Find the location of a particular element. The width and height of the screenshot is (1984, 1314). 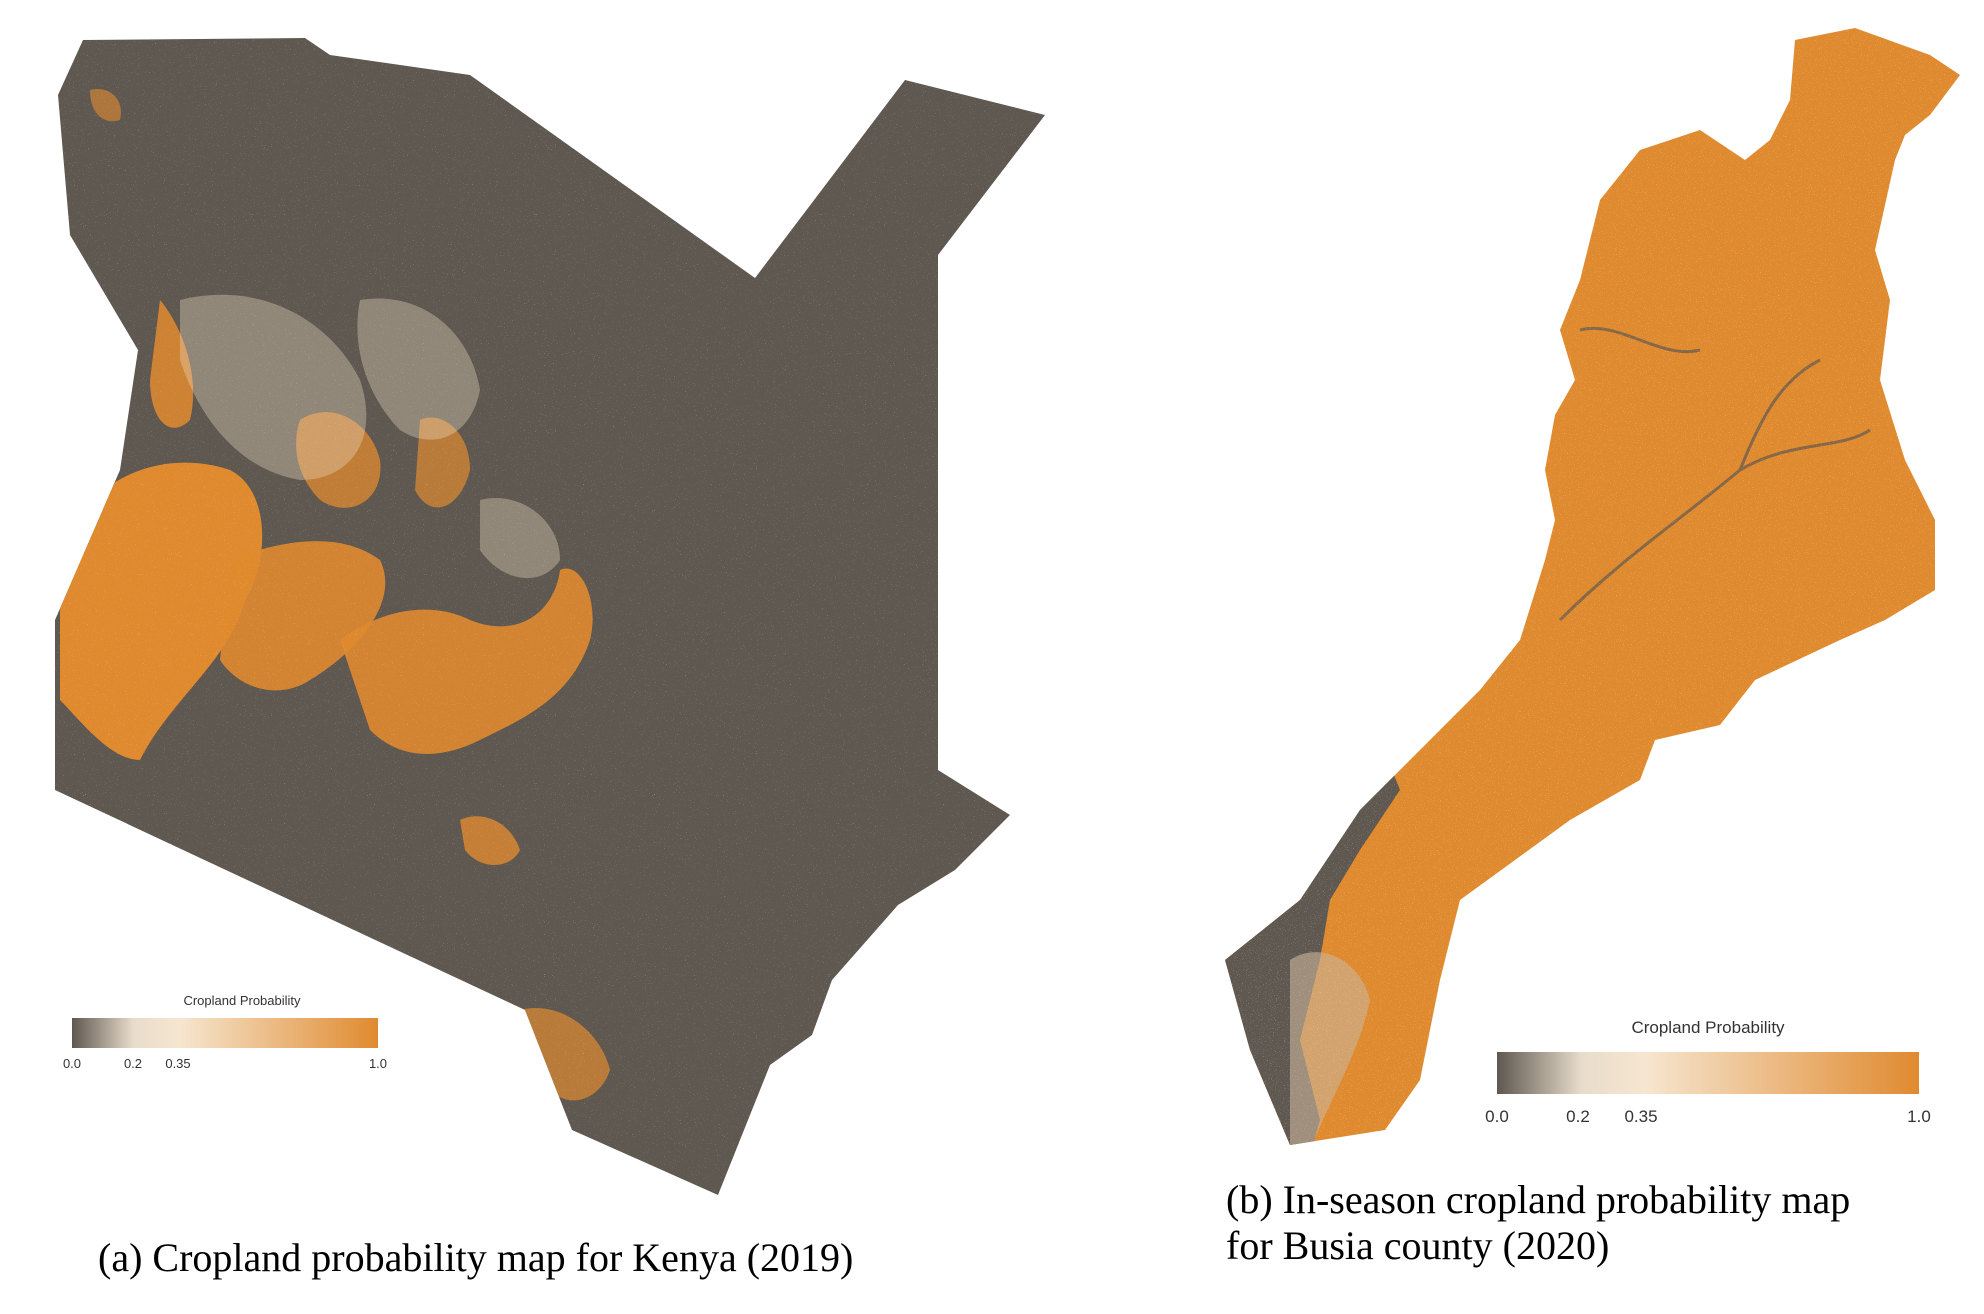

kenya-legend-colorbar is located at coordinates (225, 1033).